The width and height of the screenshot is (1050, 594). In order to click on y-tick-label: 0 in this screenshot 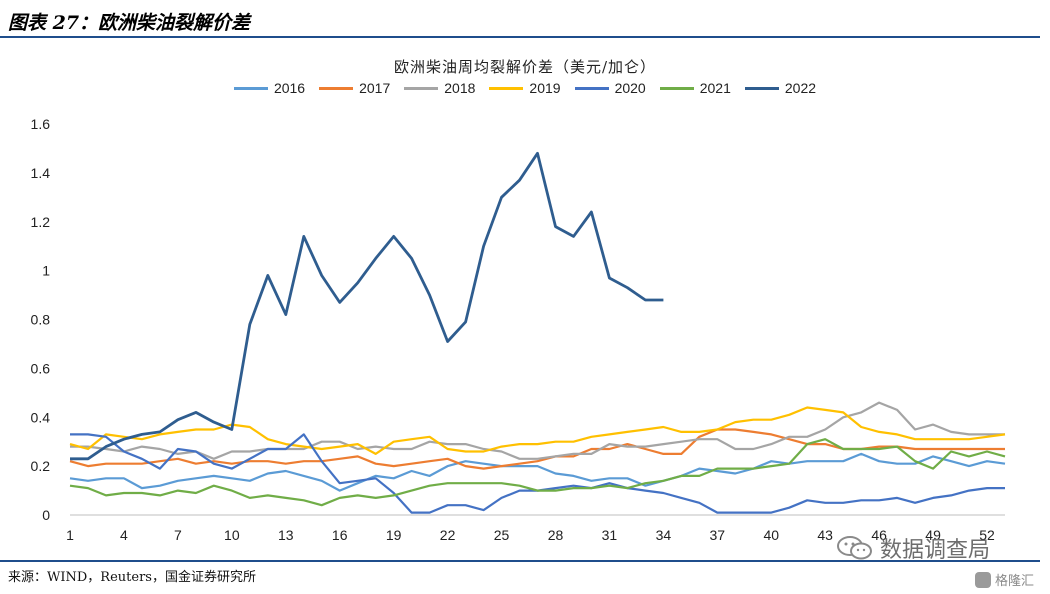, I will do `click(46, 515)`.